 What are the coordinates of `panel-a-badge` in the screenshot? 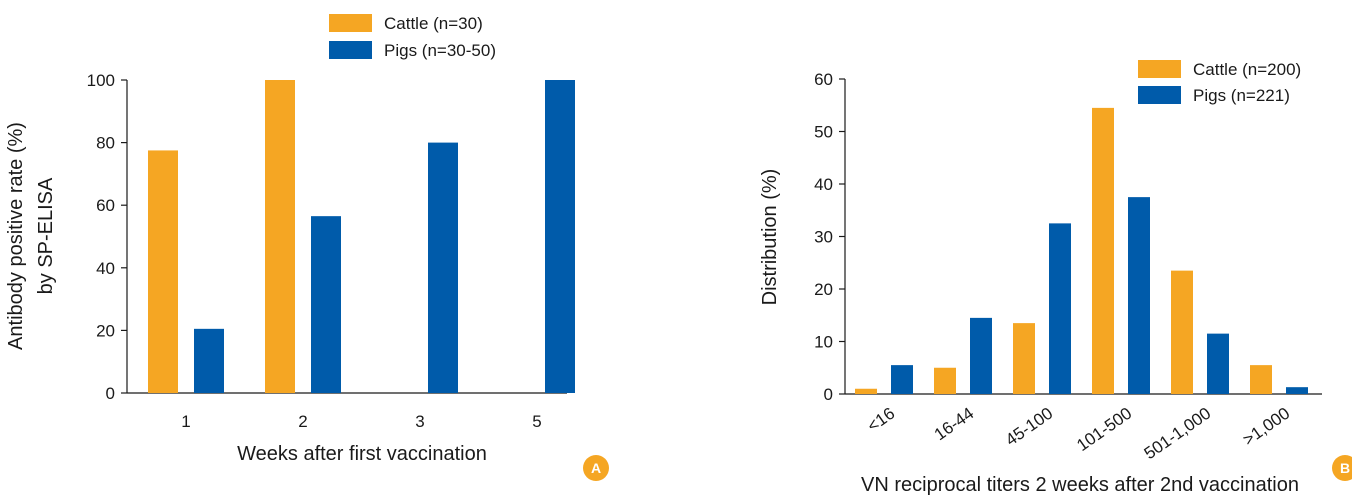 It's located at (596, 468).